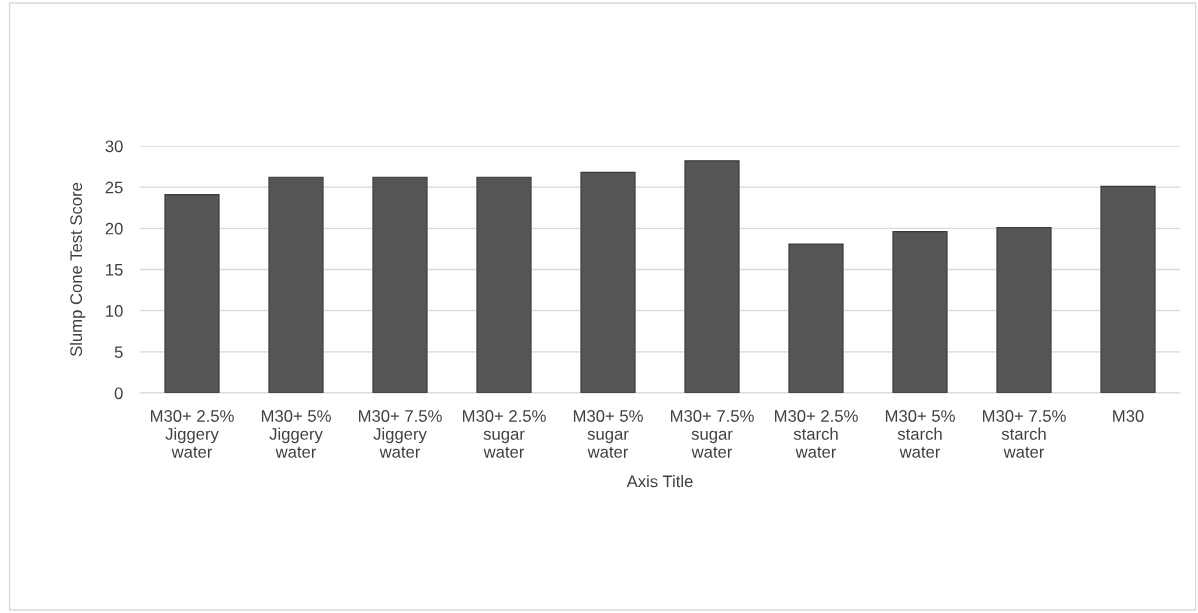  I want to click on x-tick-label: M30+ 2.5% starch water, so click(816, 434).